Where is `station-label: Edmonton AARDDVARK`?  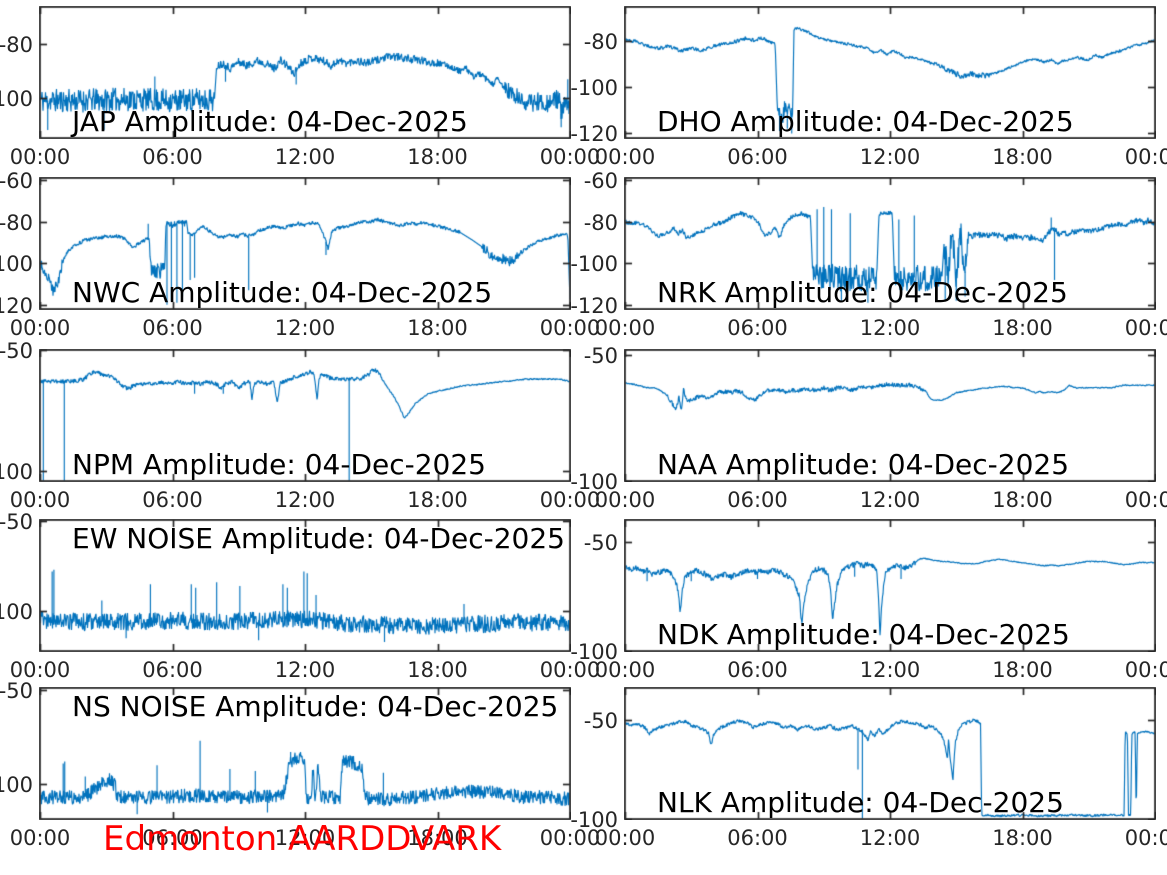
station-label: Edmonton AARDDVARK is located at coordinates (302, 839).